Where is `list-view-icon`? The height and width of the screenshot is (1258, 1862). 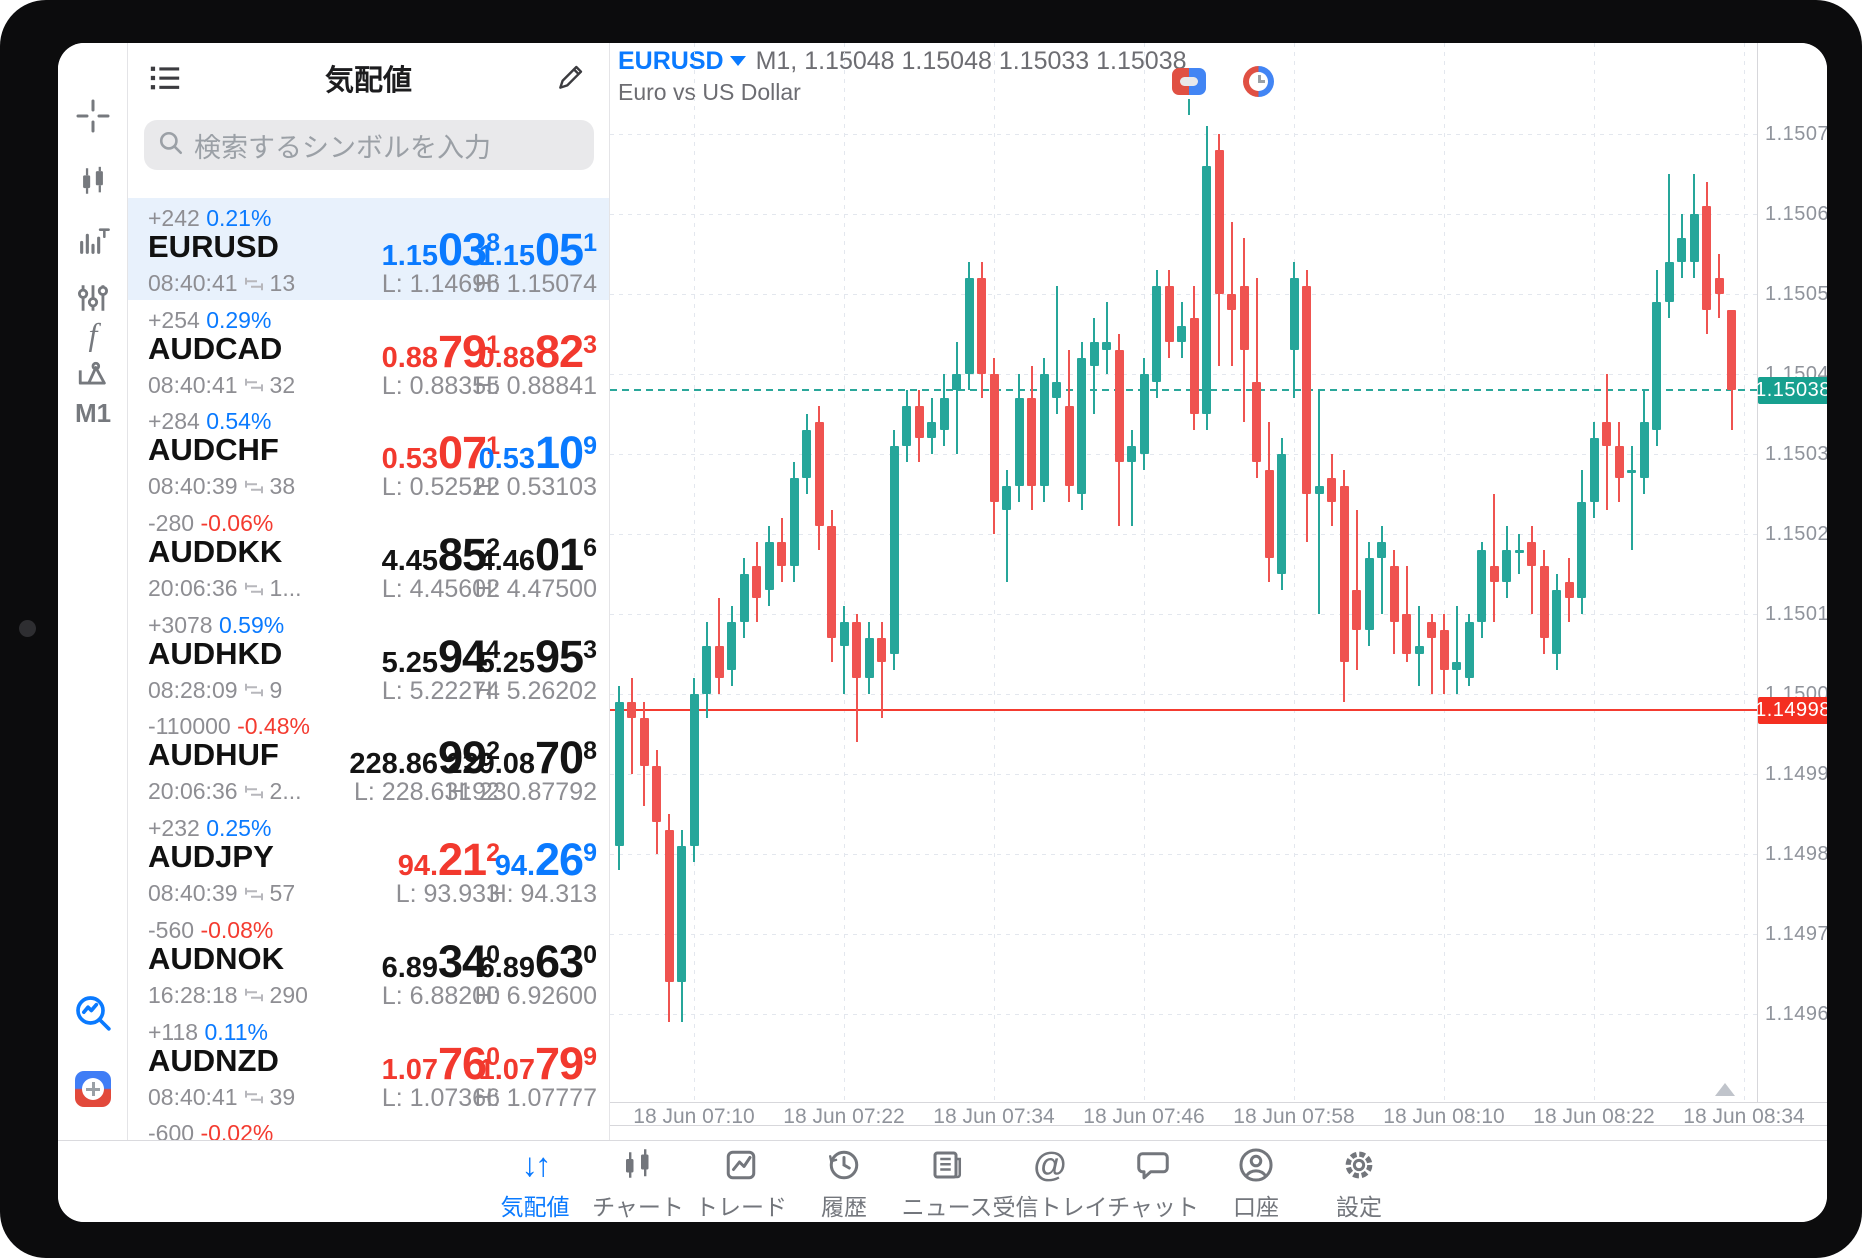 list-view-icon is located at coordinates (165, 80).